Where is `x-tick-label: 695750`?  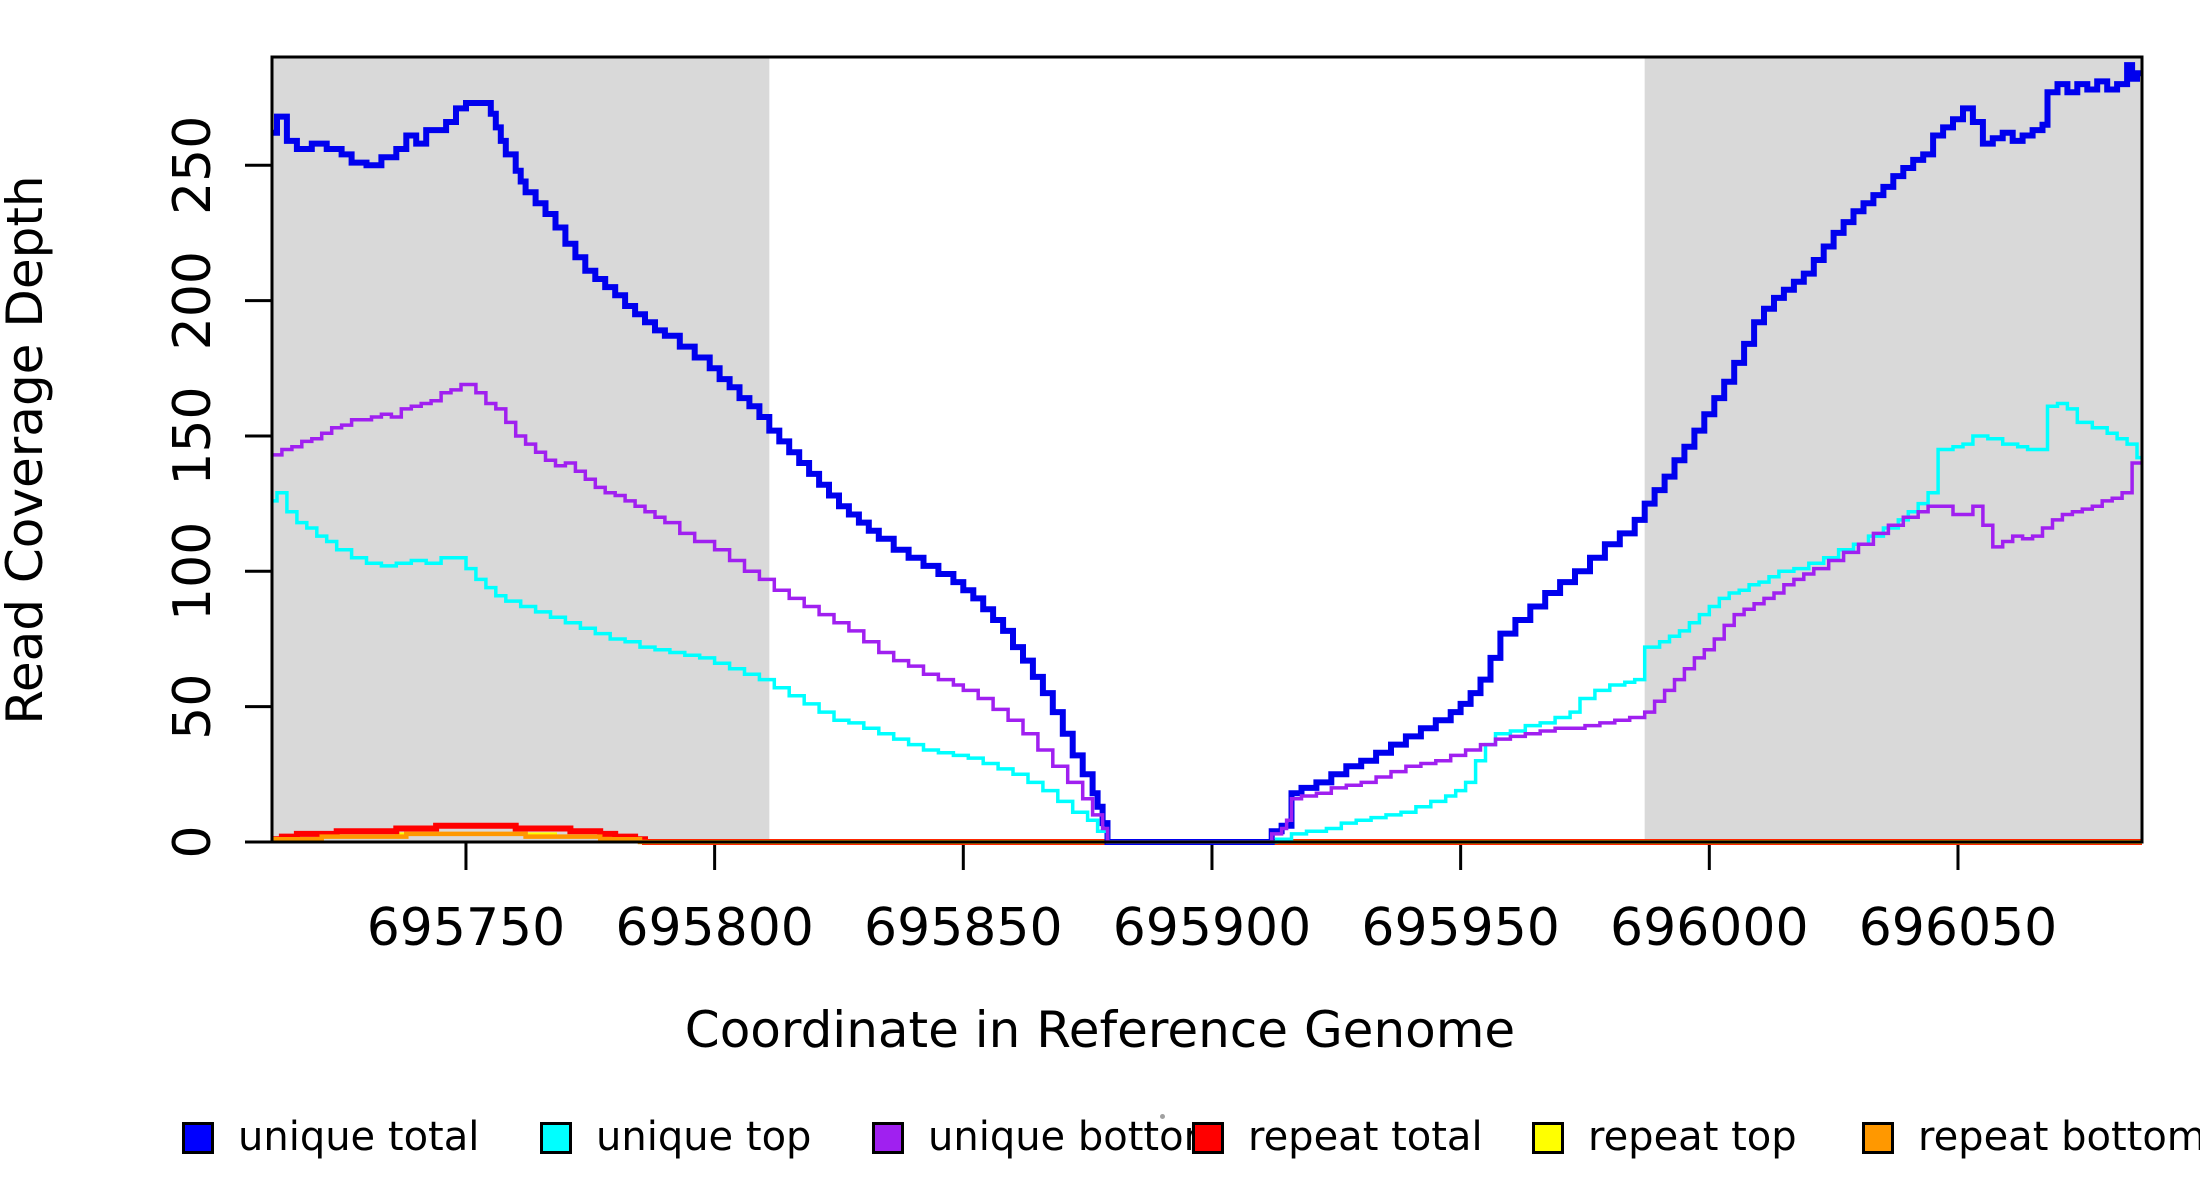 x-tick-label: 695750 is located at coordinates (466, 928).